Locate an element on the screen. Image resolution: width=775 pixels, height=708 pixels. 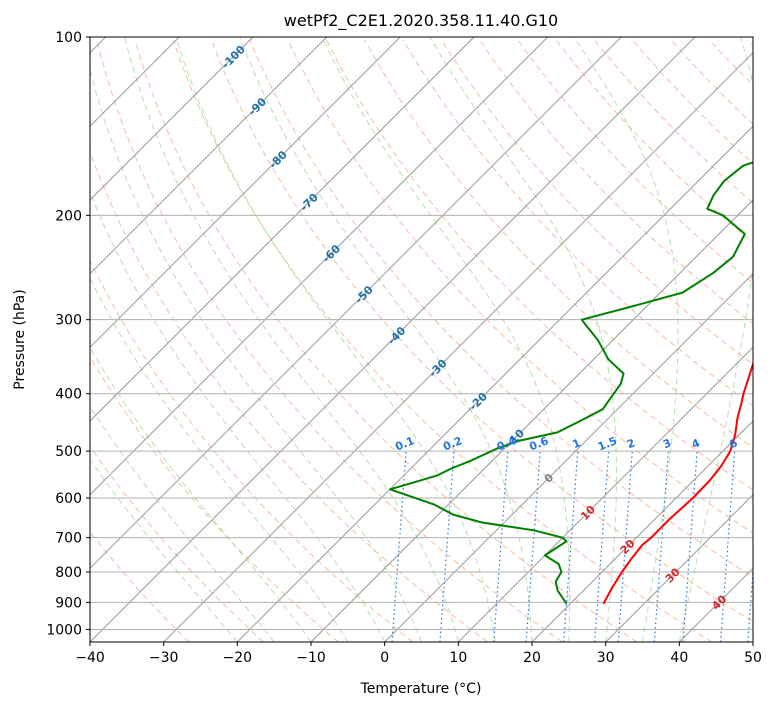
y-tick-label: 200 is located at coordinates (68, 216).